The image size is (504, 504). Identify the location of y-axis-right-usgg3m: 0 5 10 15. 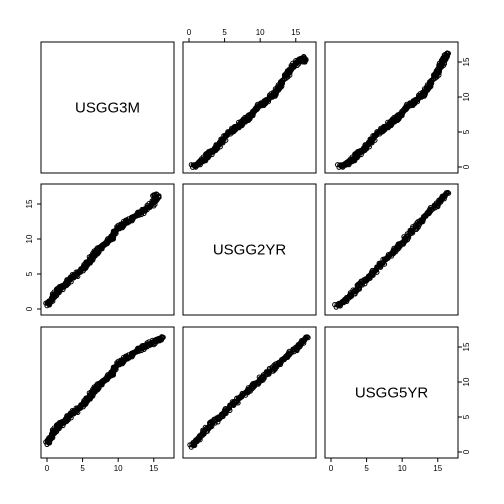
(464, 113).